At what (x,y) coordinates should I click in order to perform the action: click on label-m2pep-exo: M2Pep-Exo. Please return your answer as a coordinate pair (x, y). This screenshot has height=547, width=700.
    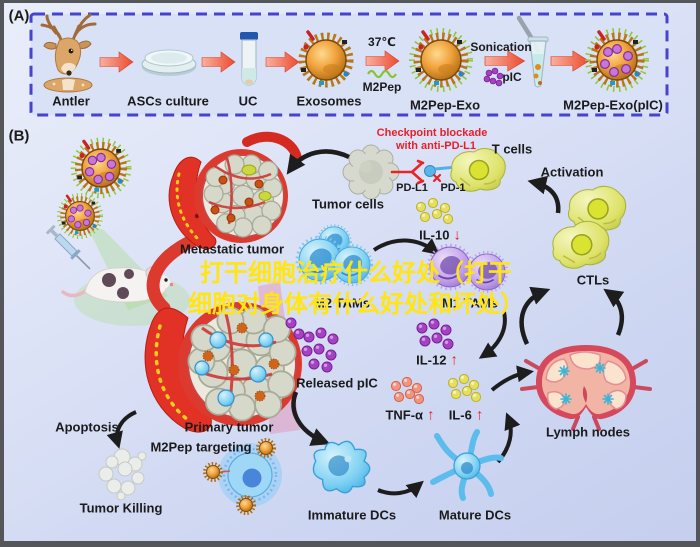
    Looking at the image, I should click on (445, 105).